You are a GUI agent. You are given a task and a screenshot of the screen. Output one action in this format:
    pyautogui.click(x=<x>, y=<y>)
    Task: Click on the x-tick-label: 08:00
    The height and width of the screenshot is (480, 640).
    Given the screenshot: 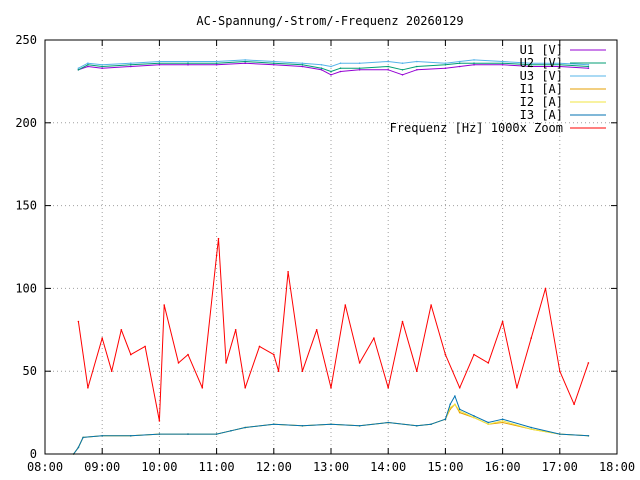 What is the action you would take?
    pyautogui.click(x=45, y=467)
    